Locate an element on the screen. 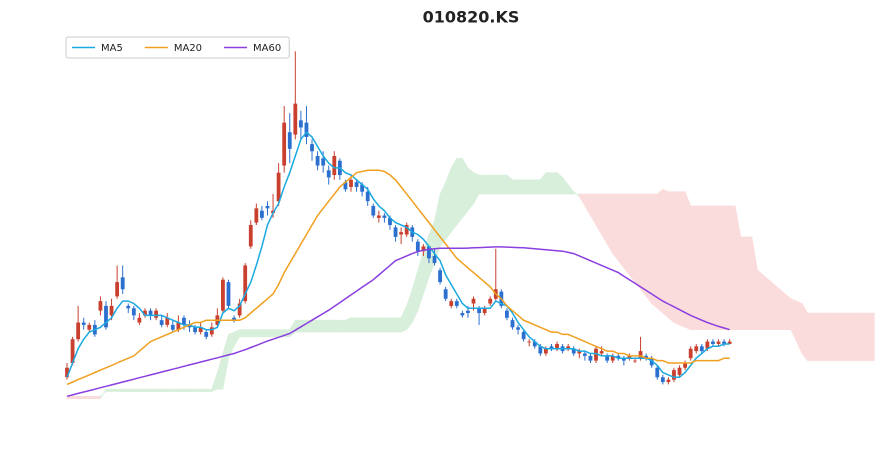 The height and width of the screenshot is (451, 891). chart-title: 010820.KS is located at coordinates (471, 17).